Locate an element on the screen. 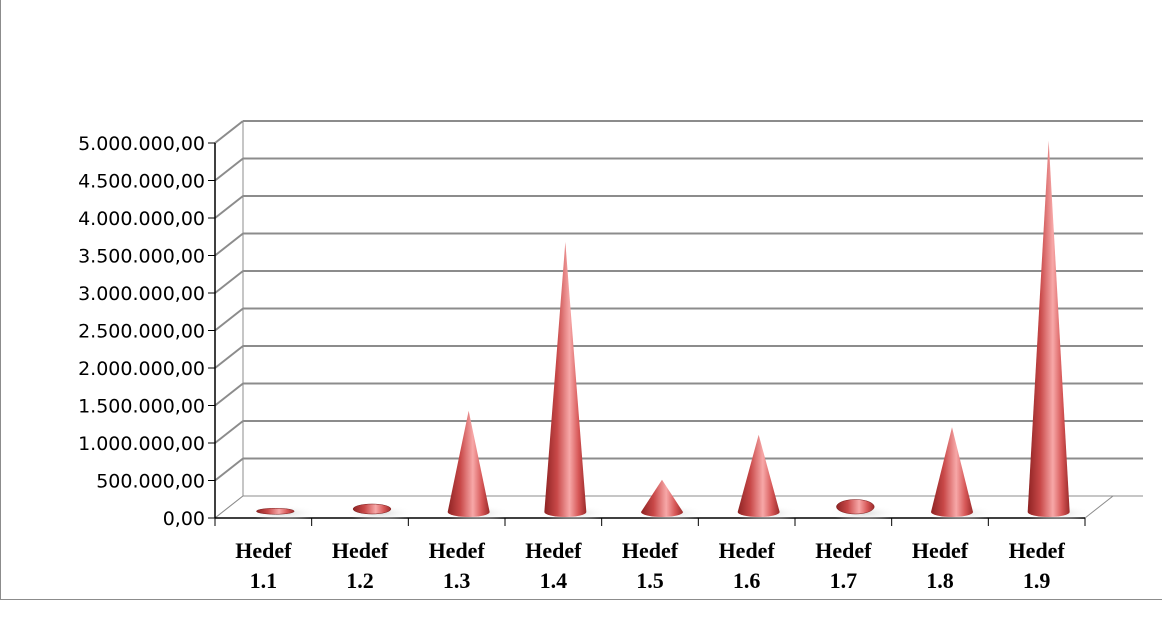 The height and width of the screenshot is (619, 1169). y-tick-label: 0,00 is located at coordinates (184, 519).